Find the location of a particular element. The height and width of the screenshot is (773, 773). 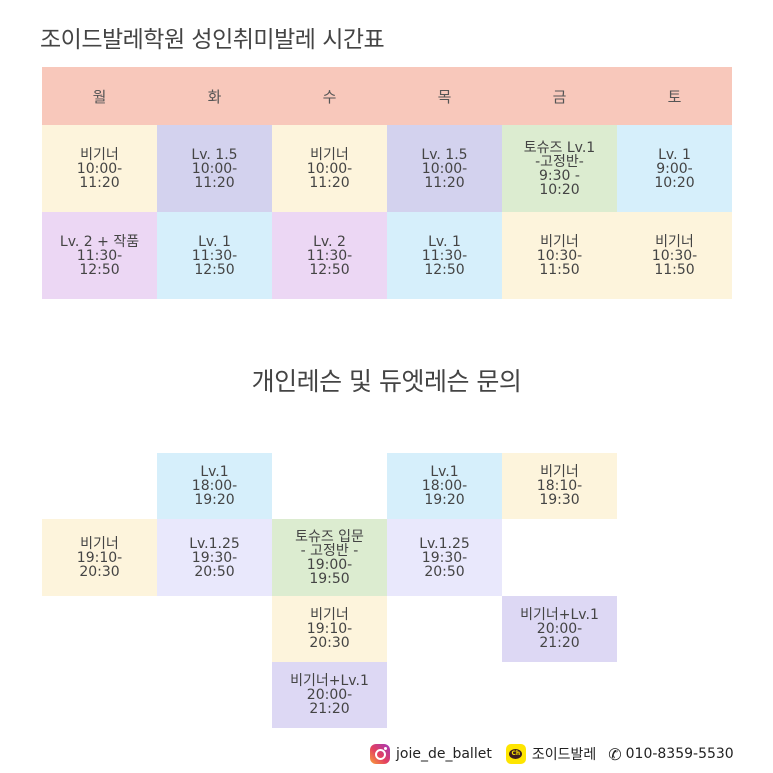

class-cell: 토슈즈 입문 - 고정반 - 19:00- 19:50 is located at coordinates (329, 557).